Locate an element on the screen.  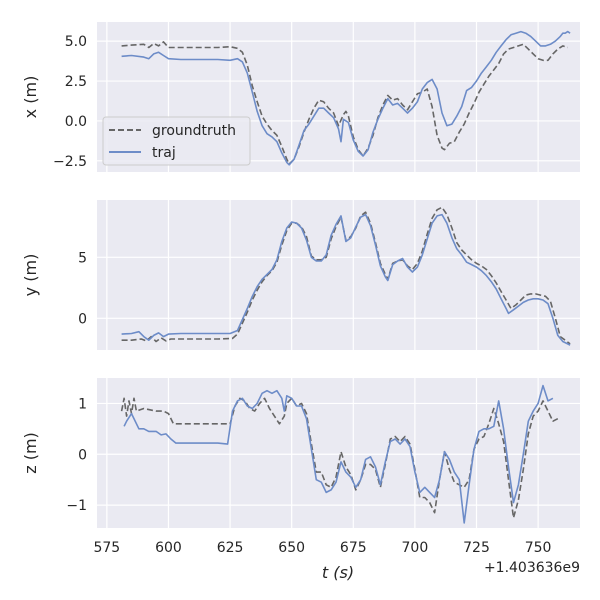
x-tick-label: 750 is located at coordinates (538, 548).